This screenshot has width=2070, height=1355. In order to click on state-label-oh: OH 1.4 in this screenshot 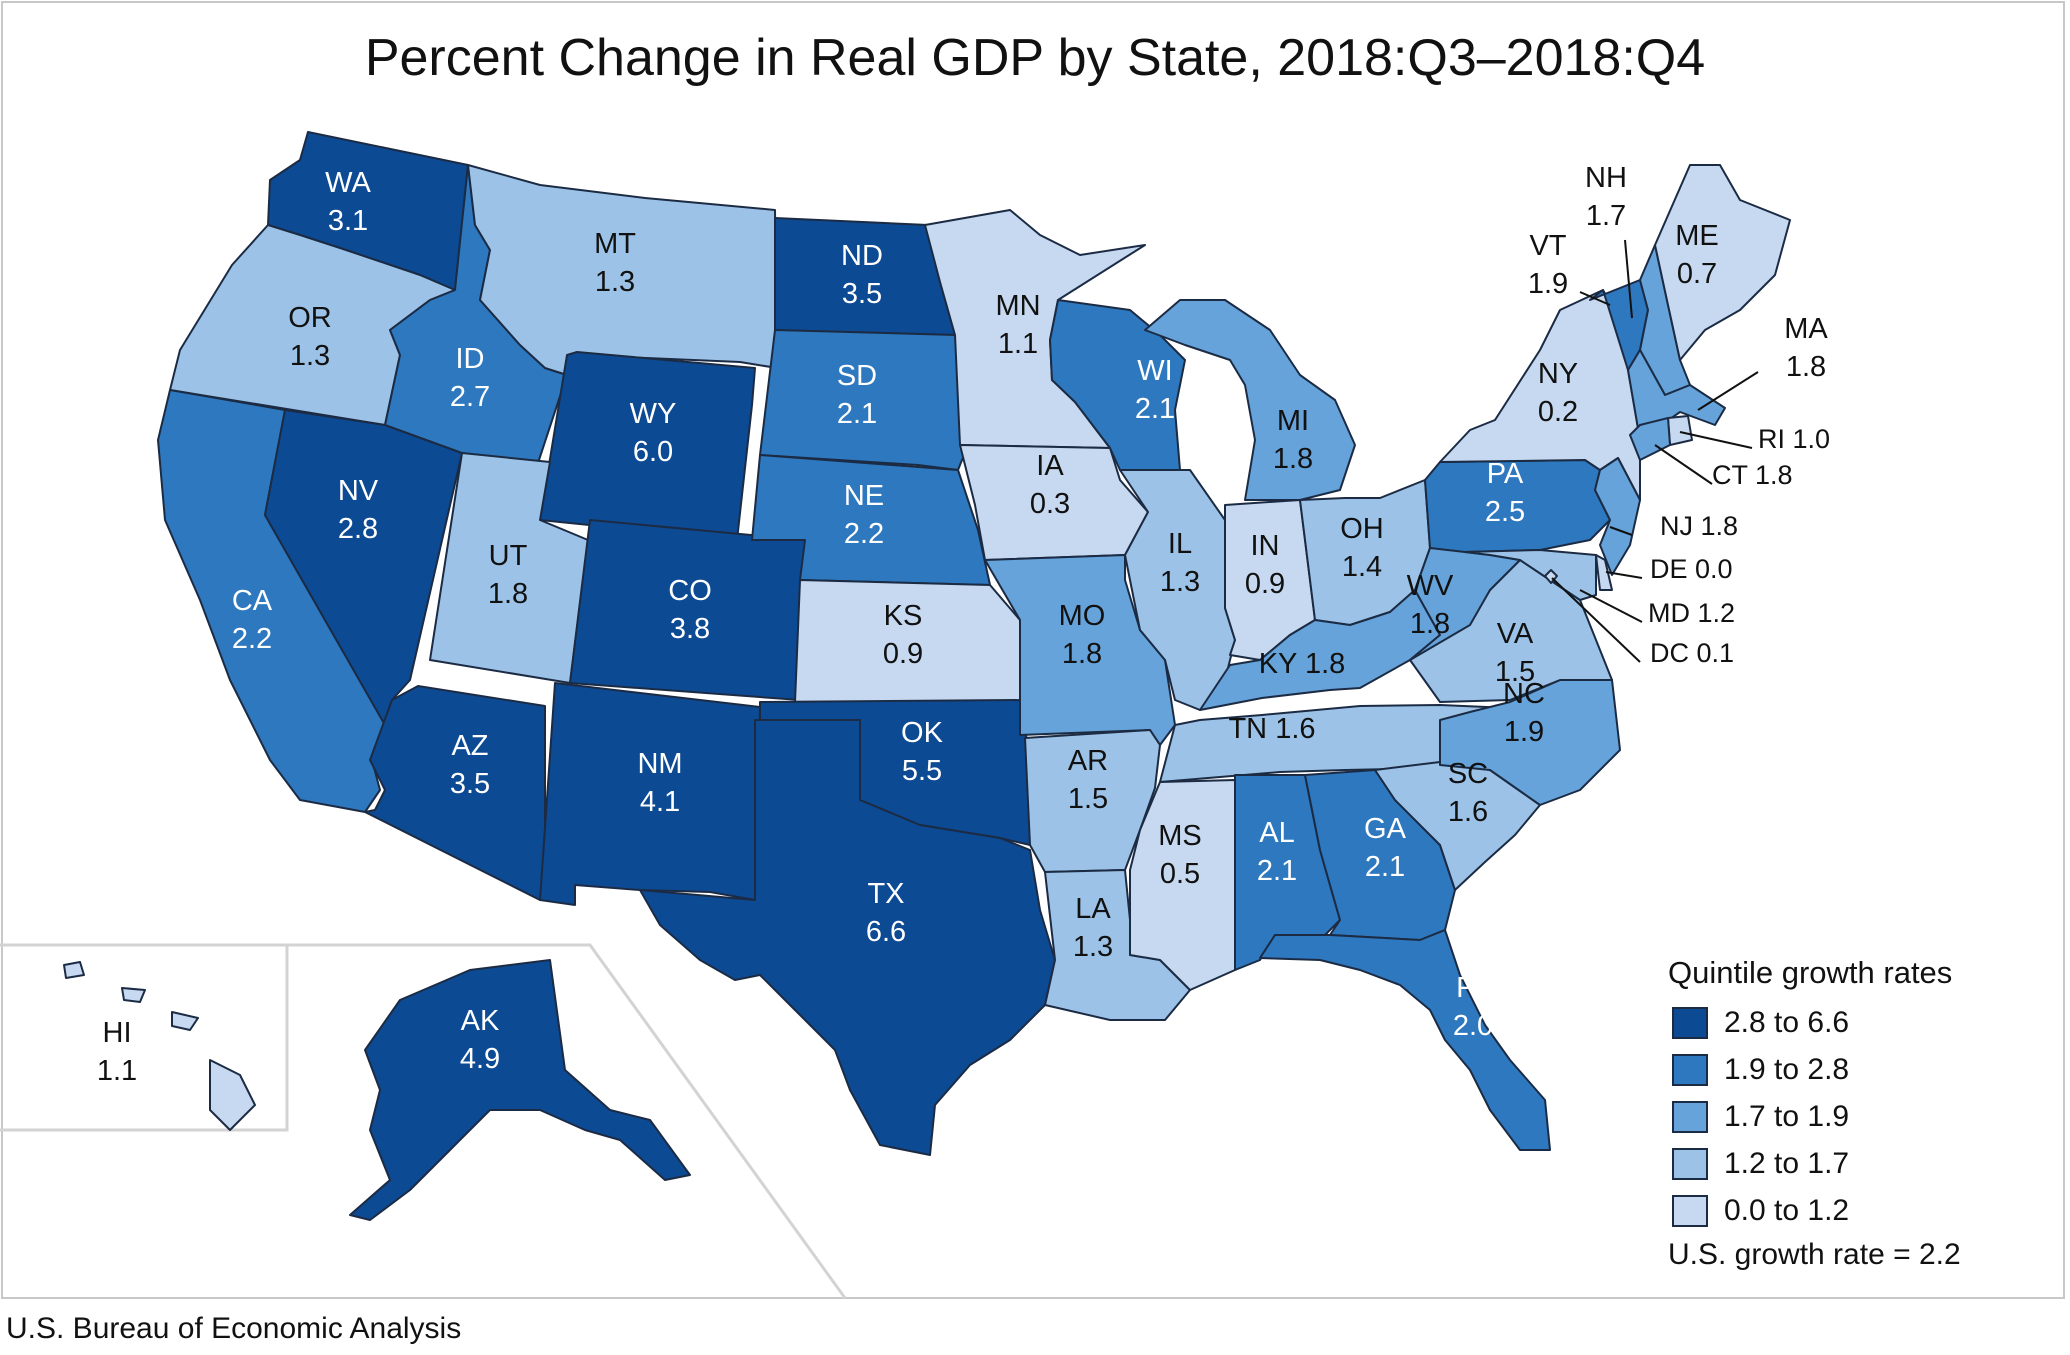, I will do `click(1362, 548)`.